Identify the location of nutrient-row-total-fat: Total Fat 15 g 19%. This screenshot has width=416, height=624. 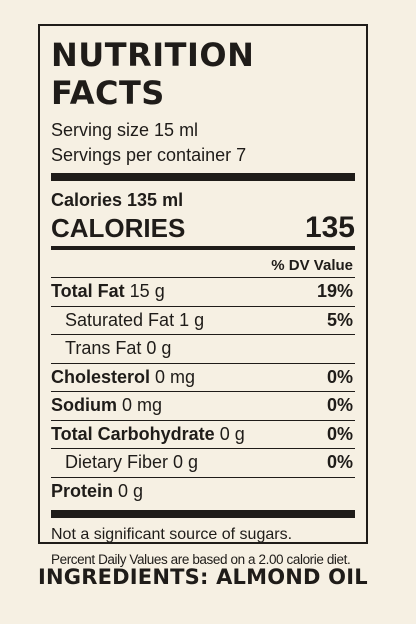
(203, 291).